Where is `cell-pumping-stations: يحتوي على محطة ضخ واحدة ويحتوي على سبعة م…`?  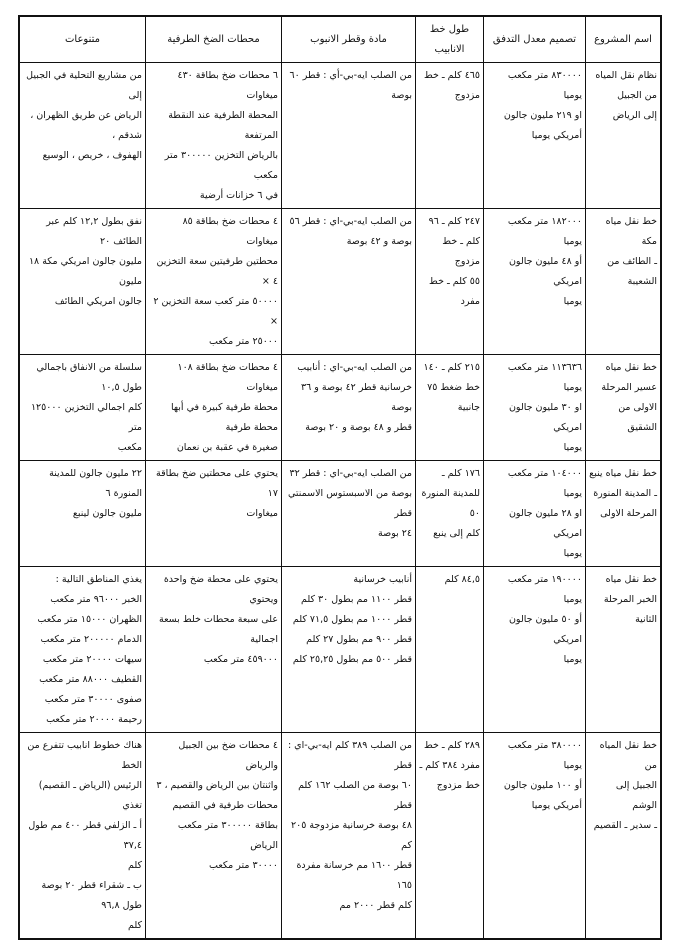 cell-pumping-stations: يحتوي على محطة ضخ واحدة ويحتوي على سبعة م… is located at coordinates (213, 649).